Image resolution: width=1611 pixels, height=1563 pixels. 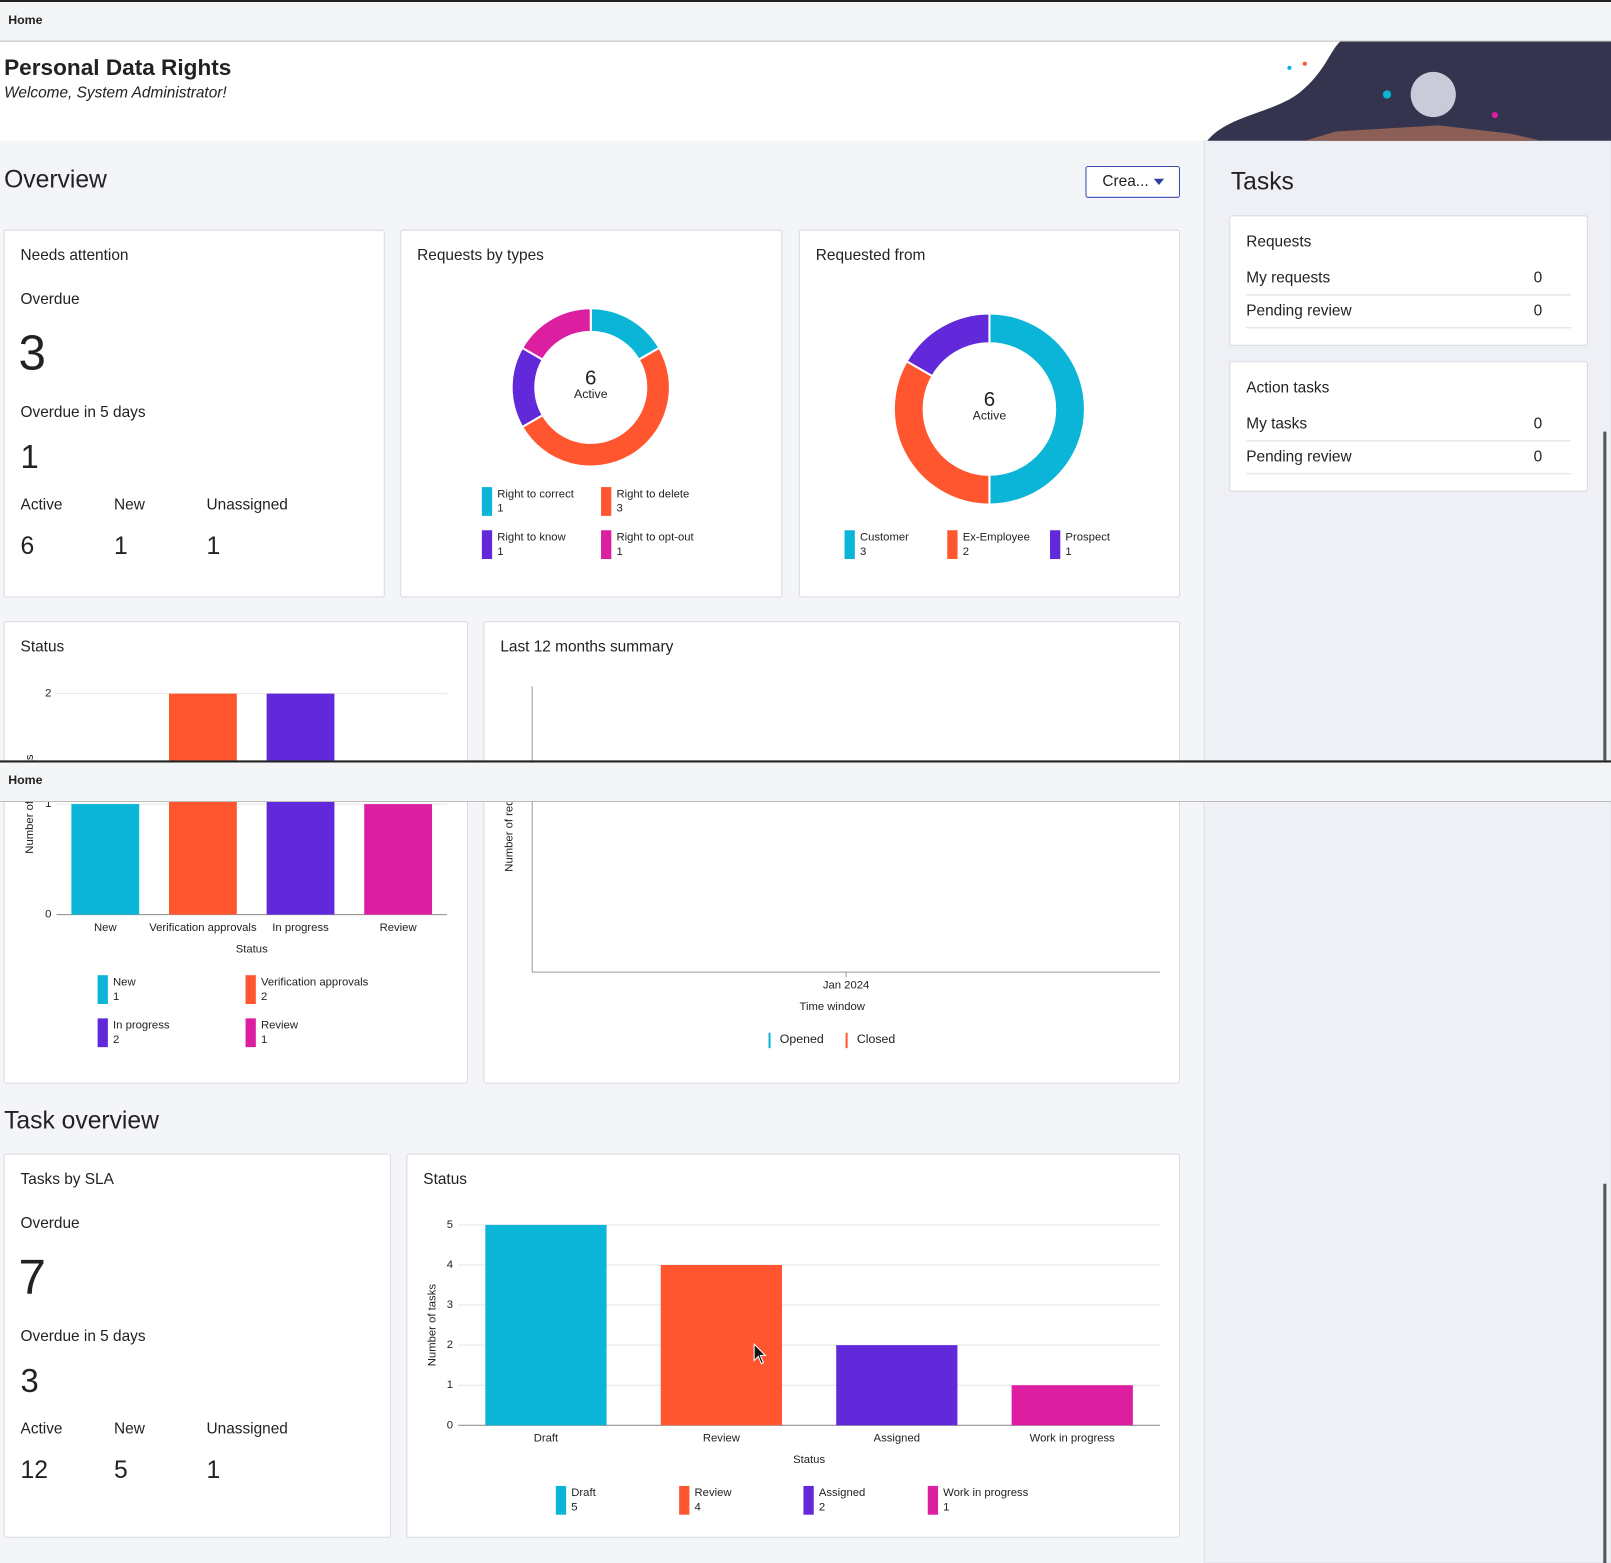 What do you see at coordinates (252, 949) in the screenshot?
I see `x-axis-label: Status` at bounding box center [252, 949].